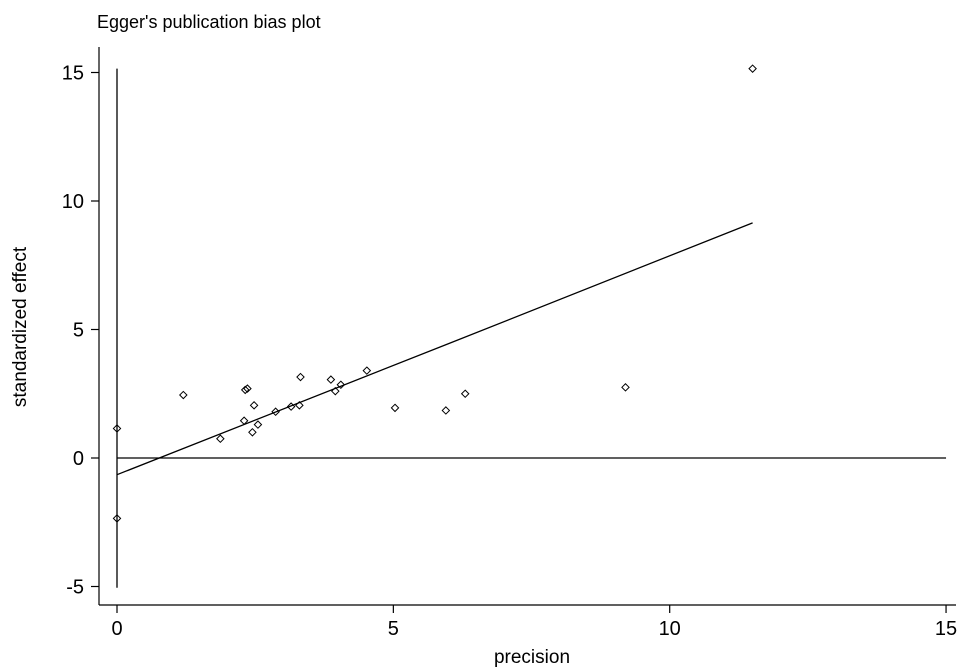 Image resolution: width=960 pixels, height=670 pixels. I want to click on y-tick-label: -5, so click(75, 588).